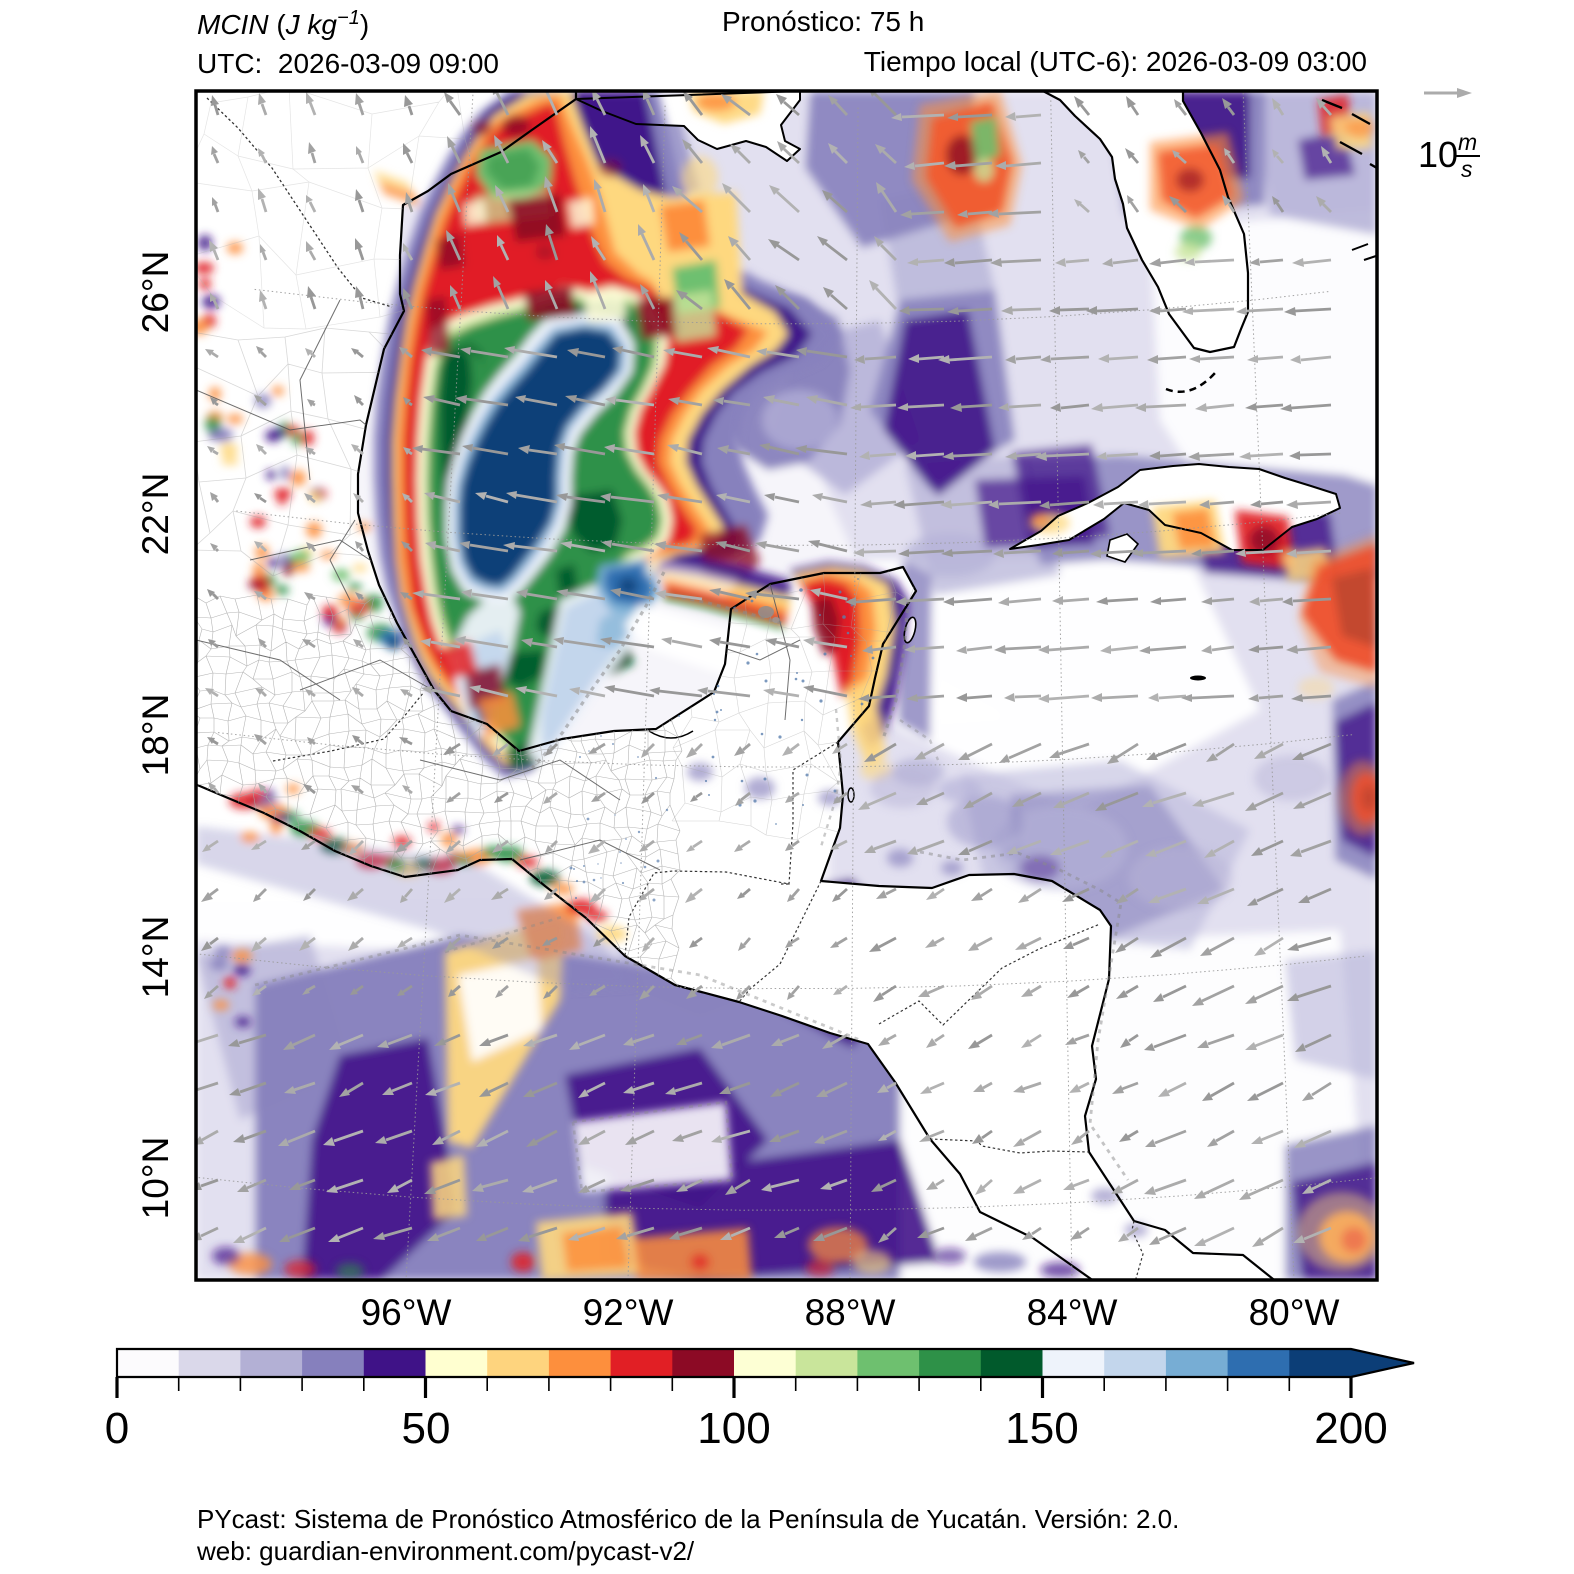 This screenshot has width=1574, height=1574. What do you see at coordinates (155, 957) in the screenshot?
I see `svg-text: 14°N` at bounding box center [155, 957].